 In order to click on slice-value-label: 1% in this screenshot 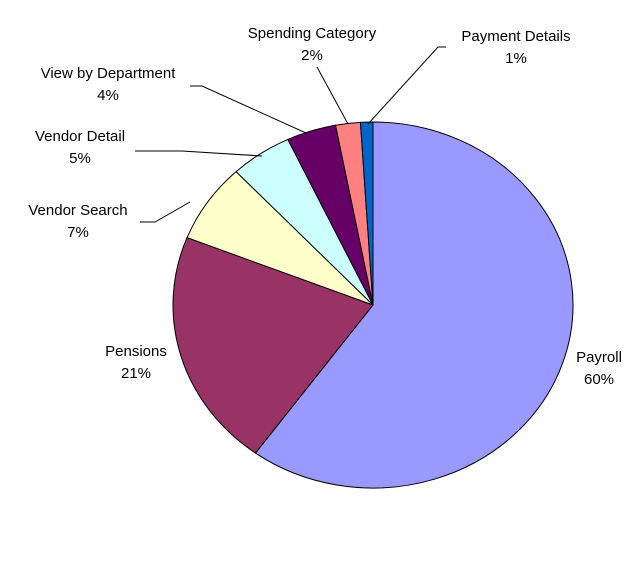, I will do `click(516, 58)`.